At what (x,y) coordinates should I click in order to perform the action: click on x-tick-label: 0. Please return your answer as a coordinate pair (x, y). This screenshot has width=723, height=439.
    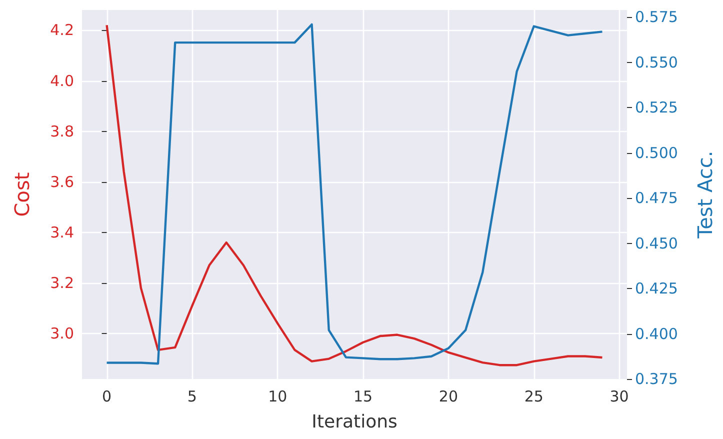
    Looking at the image, I should click on (107, 397).